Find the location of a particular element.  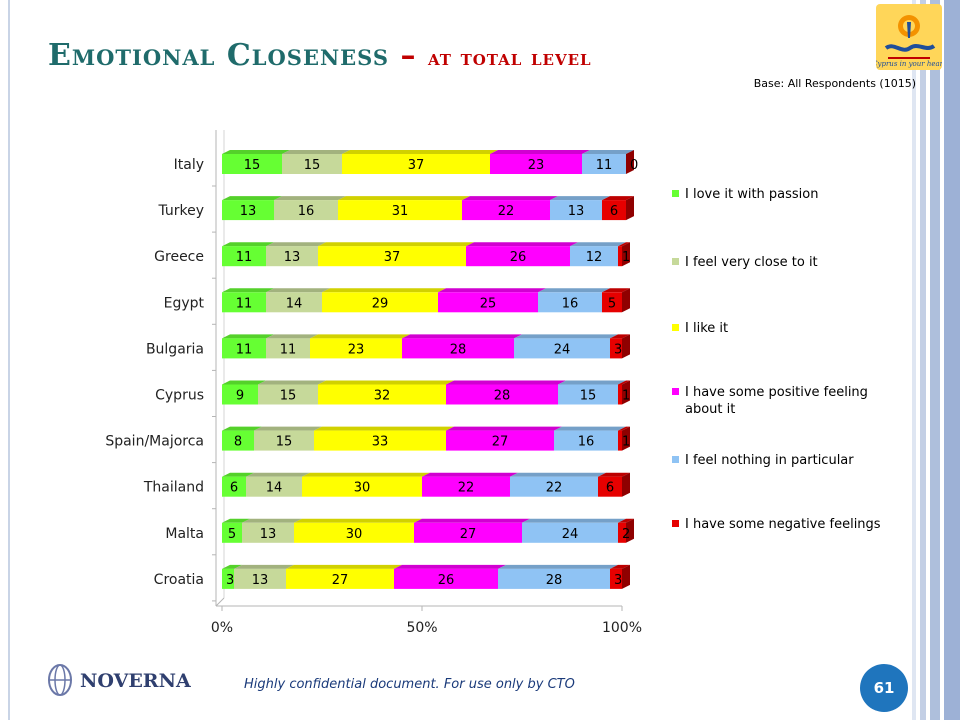

bar-side-face is located at coordinates (630, 162).